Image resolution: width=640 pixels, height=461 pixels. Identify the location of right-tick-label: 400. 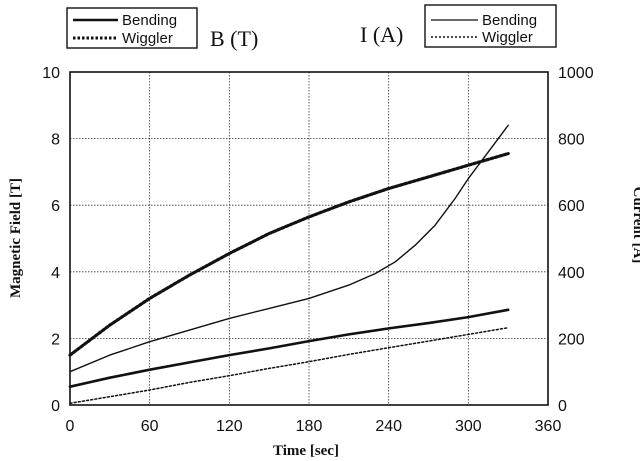
(571, 273).